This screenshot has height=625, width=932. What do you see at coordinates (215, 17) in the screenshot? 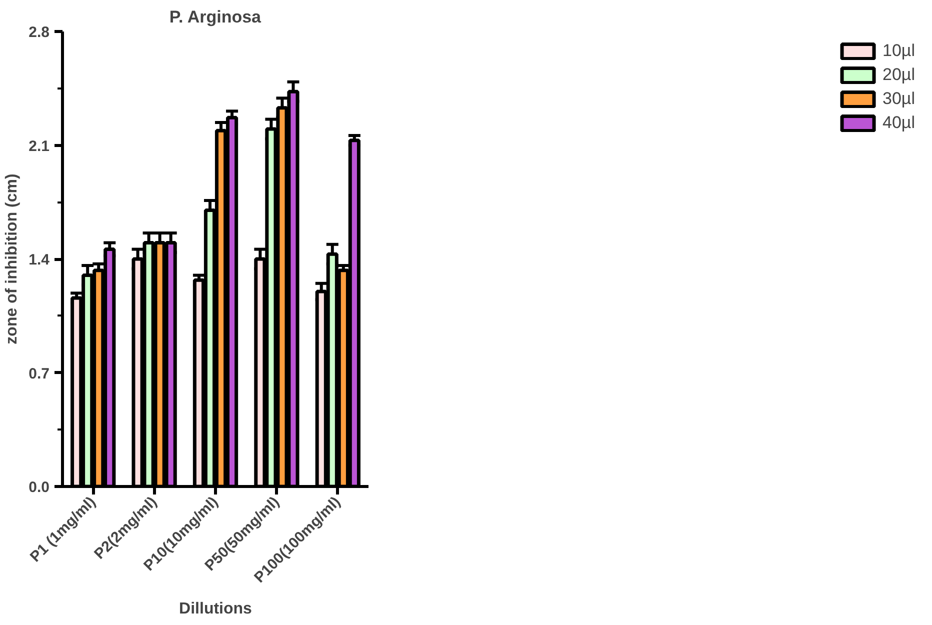
I see `chart-title: P. Arginosa` at bounding box center [215, 17].